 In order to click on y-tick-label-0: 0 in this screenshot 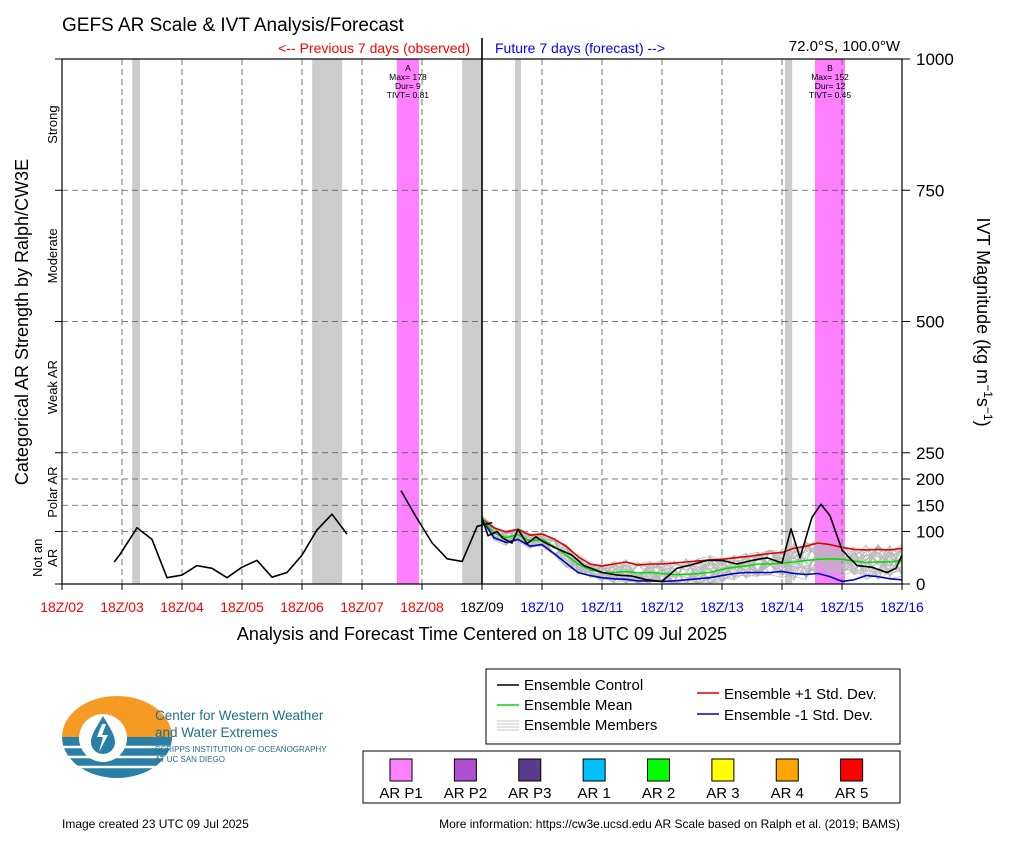, I will do `click(920, 584)`.